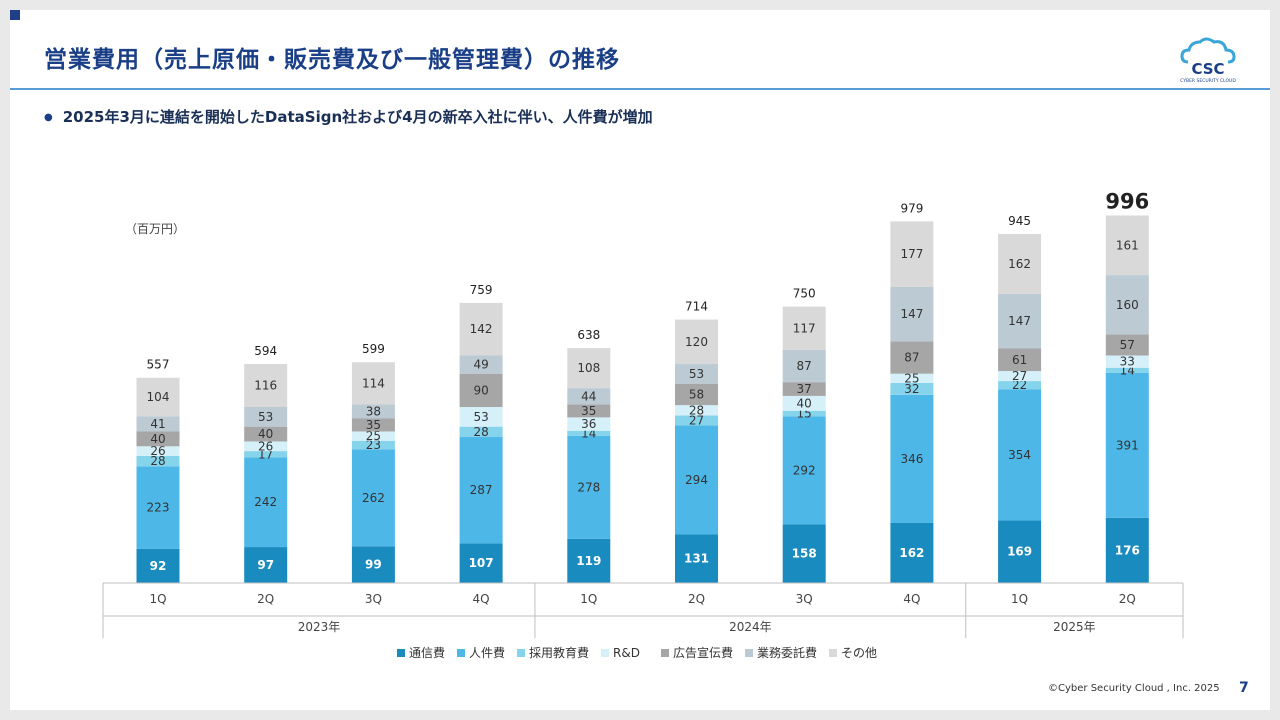 The height and width of the screenshot is (720, 1280). What do you see at coordinates (265, 502) in the screenshot?
I see `data-label: 242` at bounding box center [265, 502].